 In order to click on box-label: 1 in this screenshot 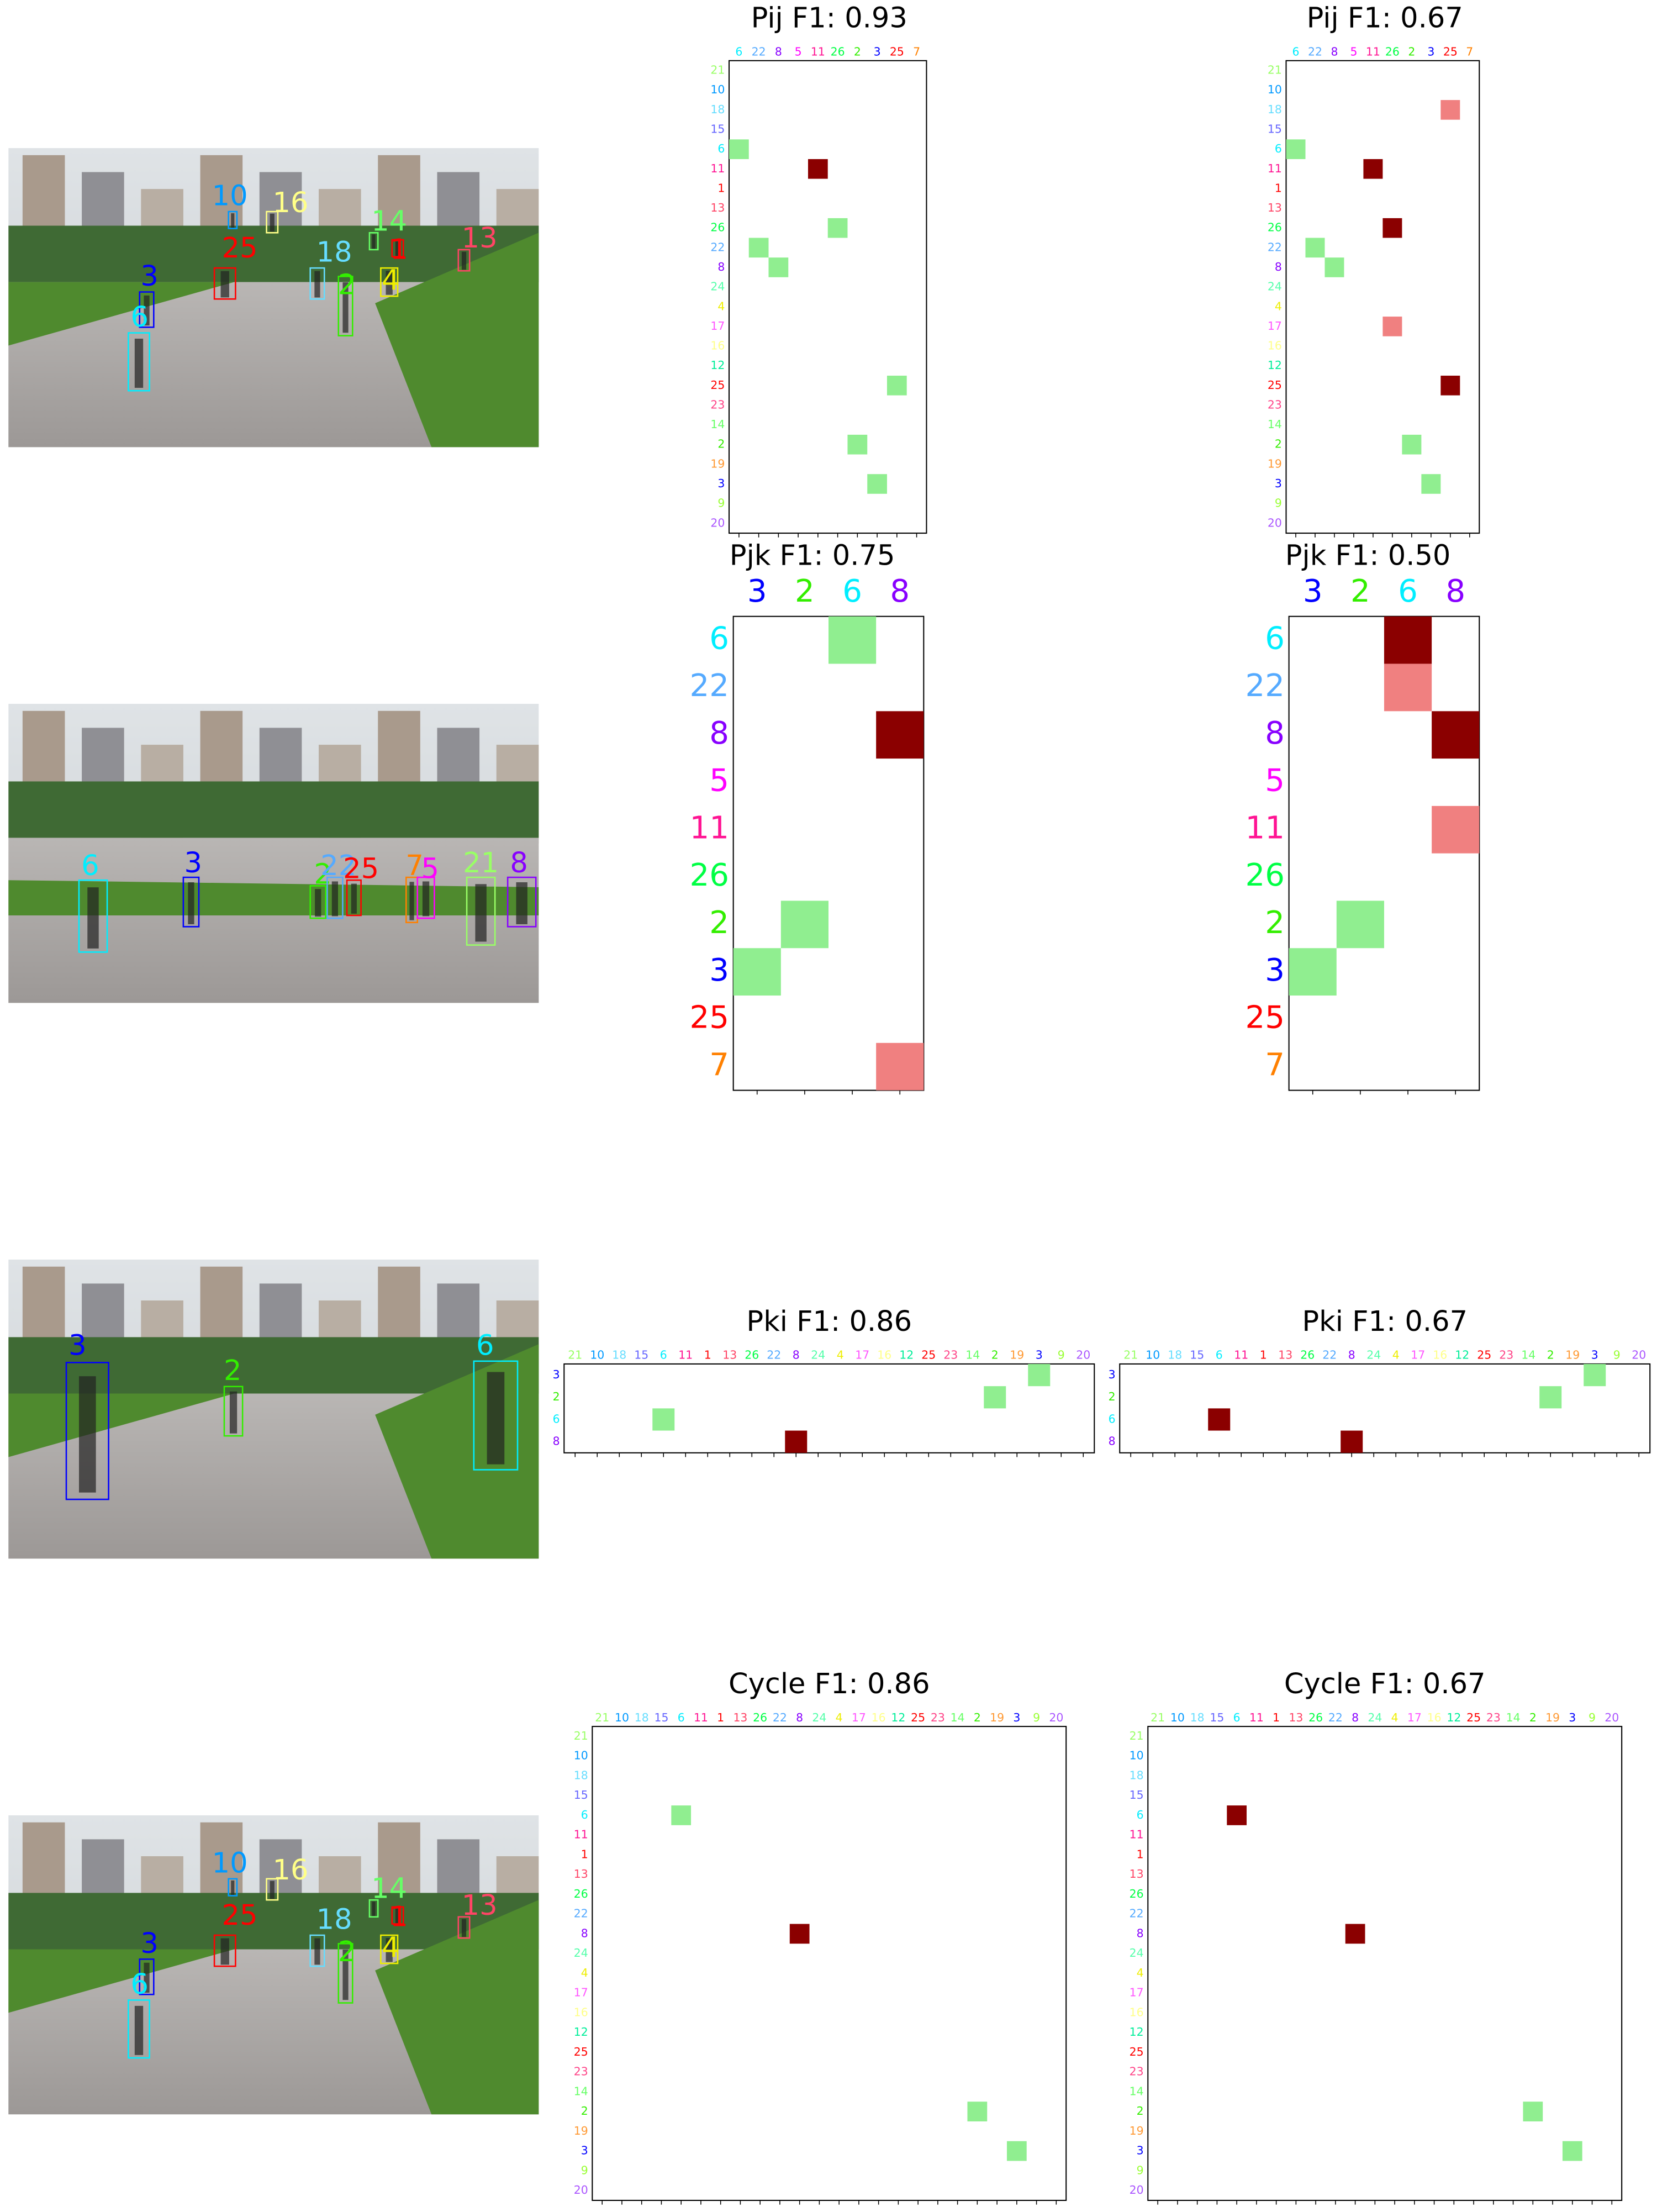, I will do `click(399, 1916)`.